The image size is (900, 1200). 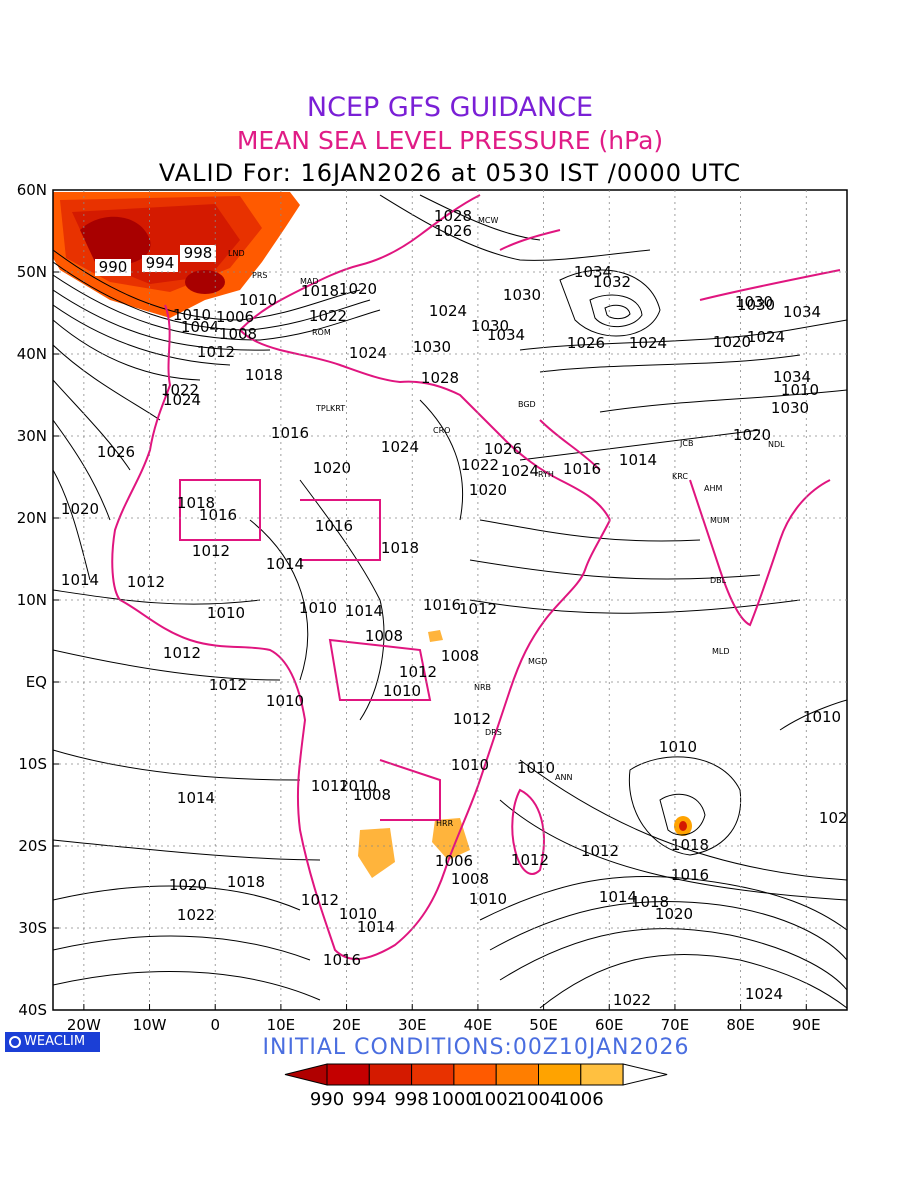 What do you see at coordinates (453, 216) in the screenshot?
I see `isobar-label: 1028` at bounding box center [453, 216].